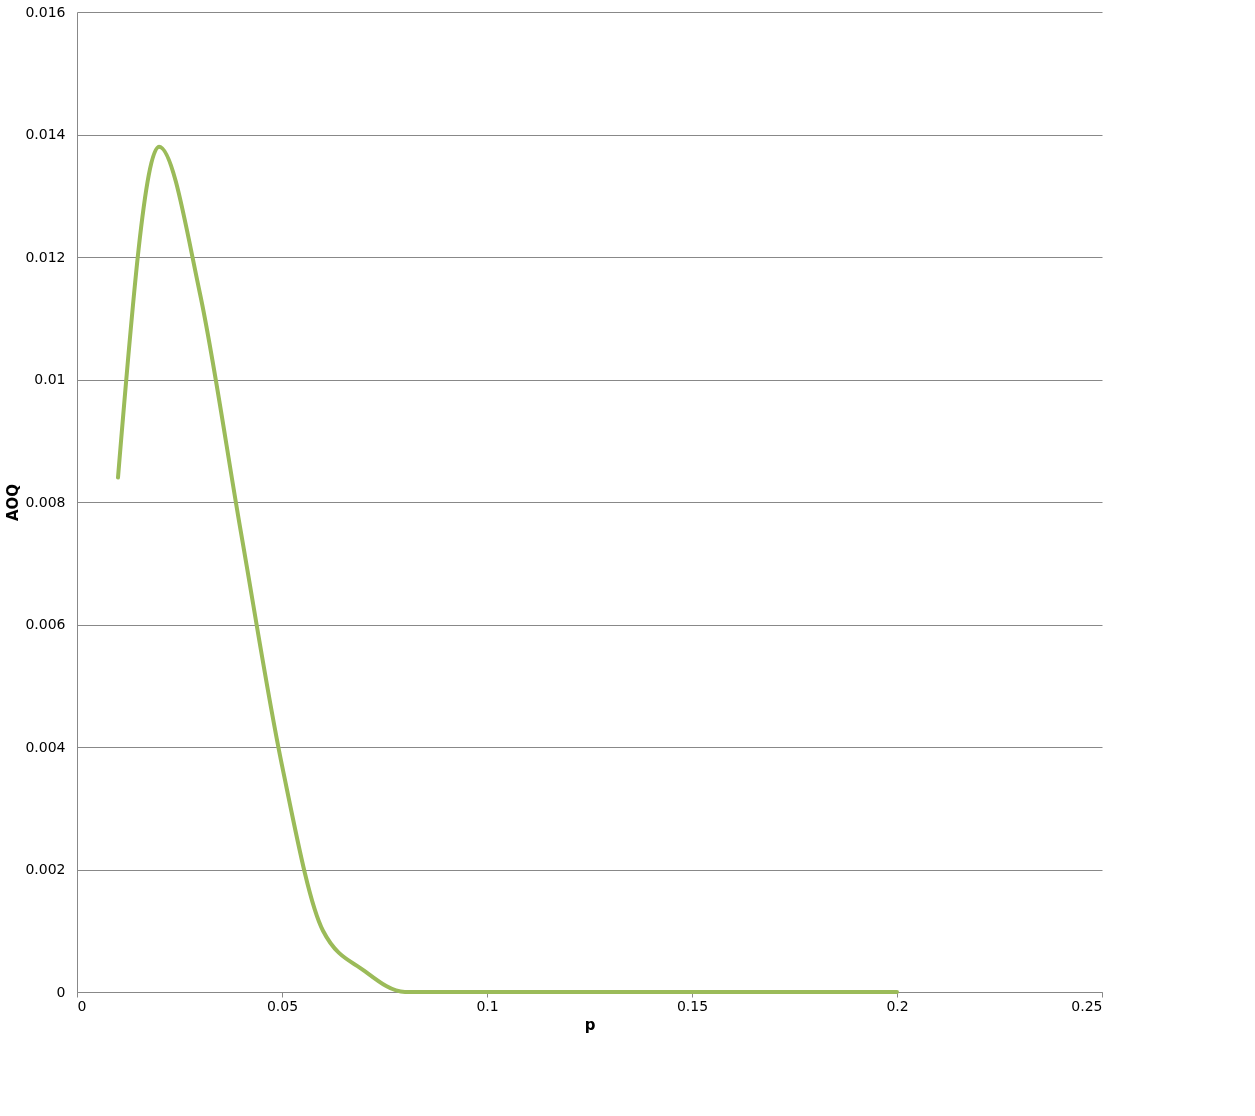  I want to click on x-tick-label: 0.05, so click(282, 1005).